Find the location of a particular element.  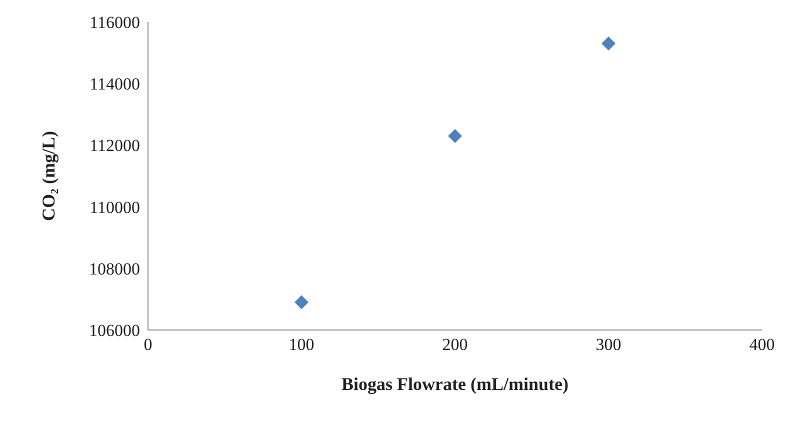

x-axis-title: Biogas Flowrate (mL/minute) is located at coordinates (455, 384).